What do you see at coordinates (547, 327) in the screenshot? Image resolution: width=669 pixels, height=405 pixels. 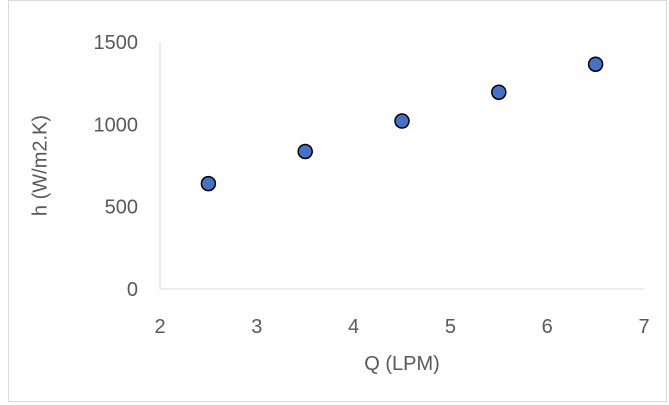 I see `x-tick-label: 6` at bounding box center [547, 327].